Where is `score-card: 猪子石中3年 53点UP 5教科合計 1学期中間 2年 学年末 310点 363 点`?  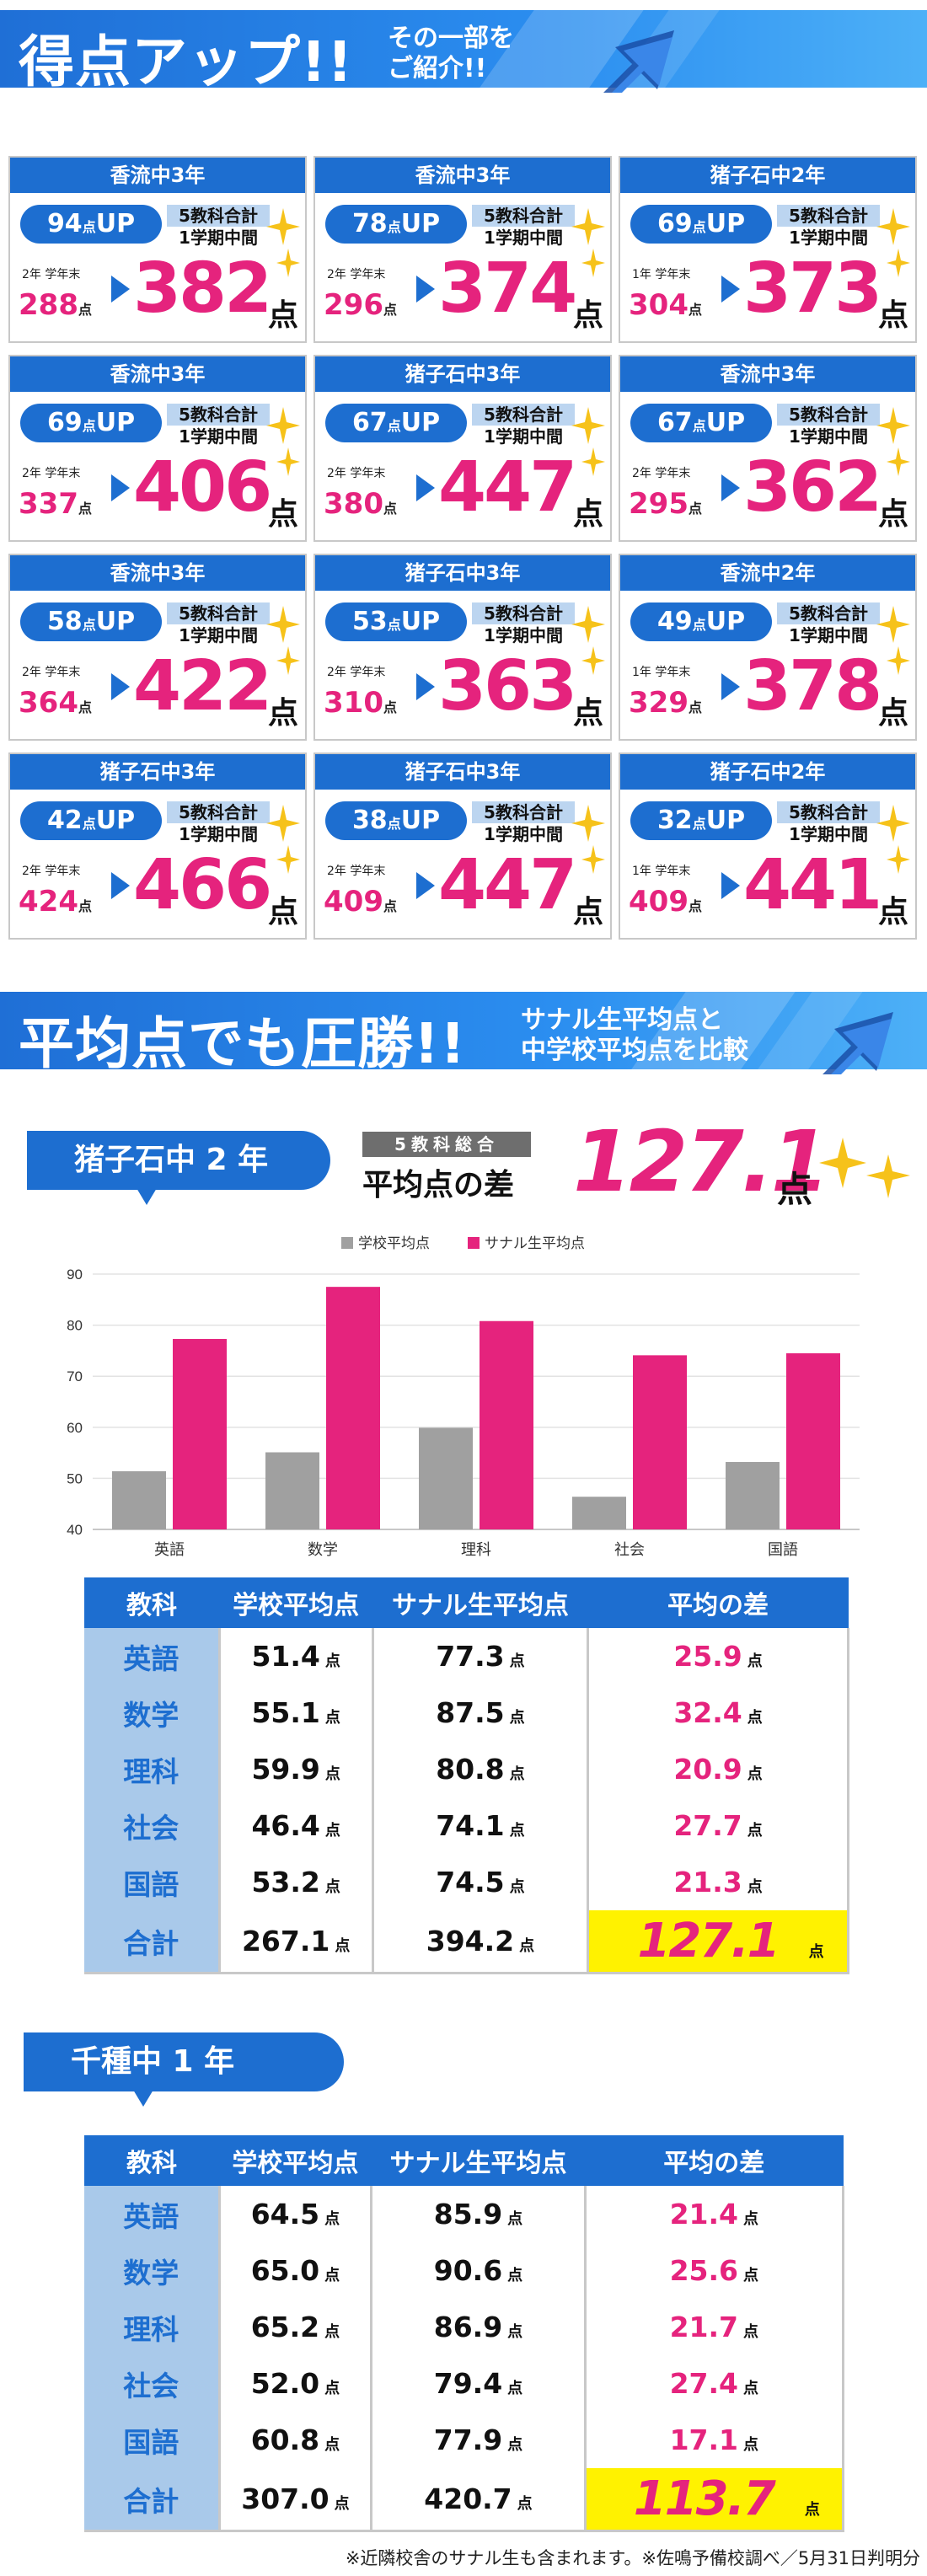 score-card: 猪子石中3年 53点UP 5教科合計 1学期中間 2年 学年末 310点 363 点 is located at coordinates (462, 647).